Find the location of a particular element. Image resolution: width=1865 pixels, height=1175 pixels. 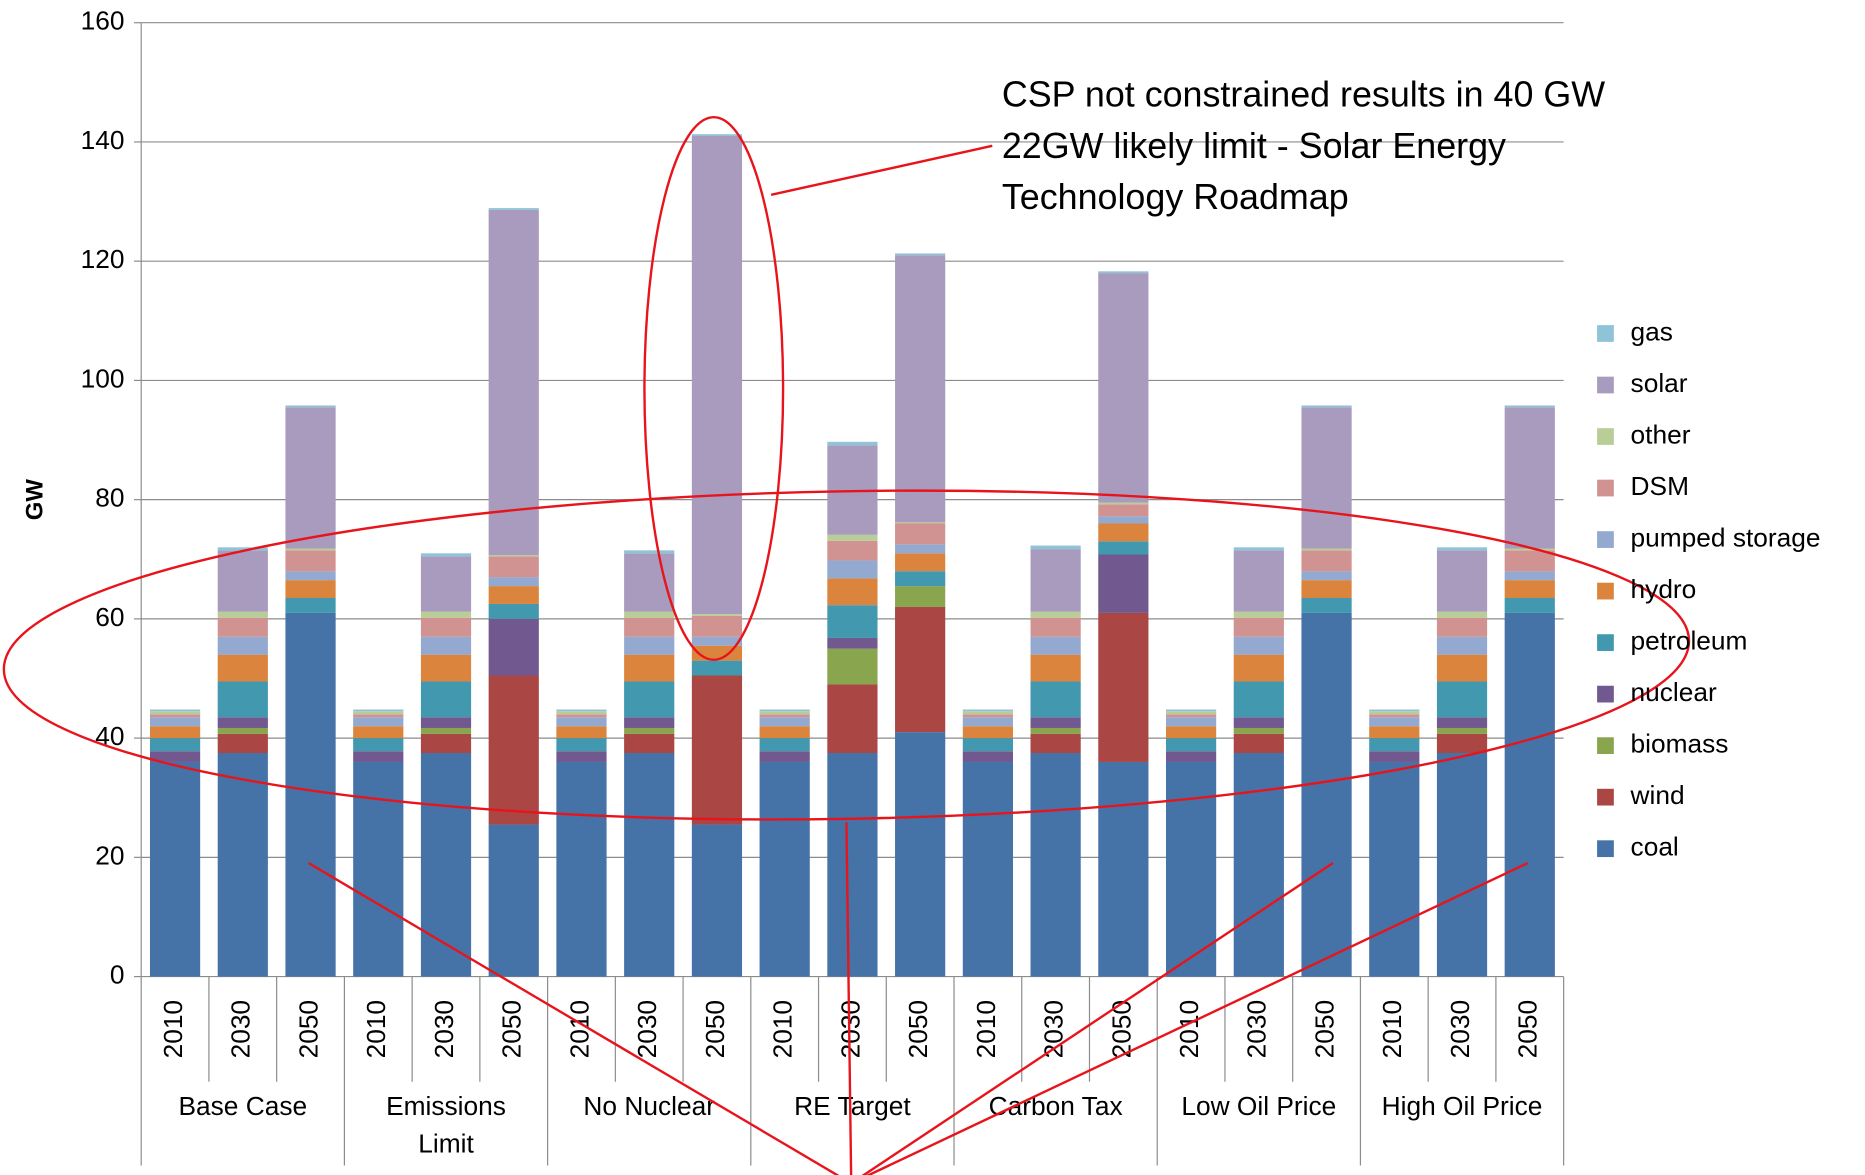

group-label-box: Carbon Tax is located at coordinates (1056, 1106).